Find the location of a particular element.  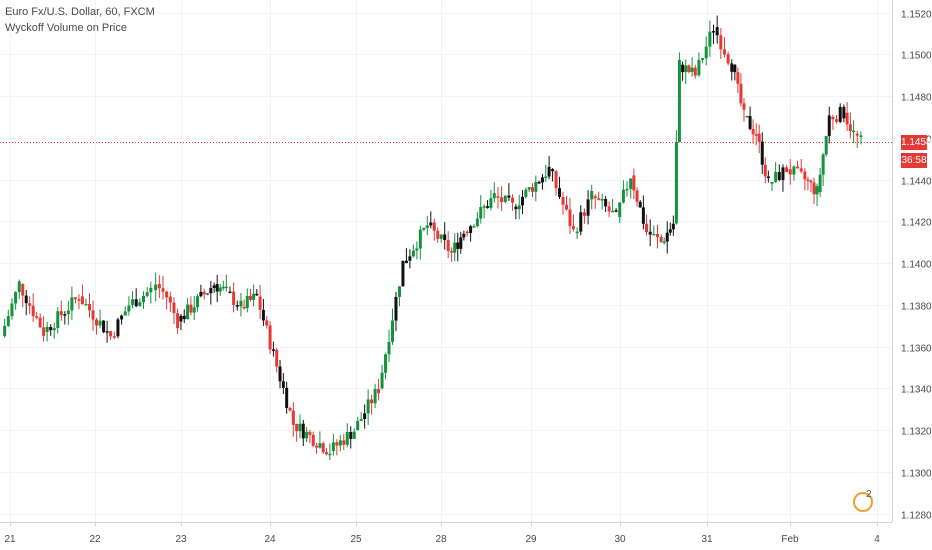

price-tick-label: 1.13200 is located at coordinates (916, 432).